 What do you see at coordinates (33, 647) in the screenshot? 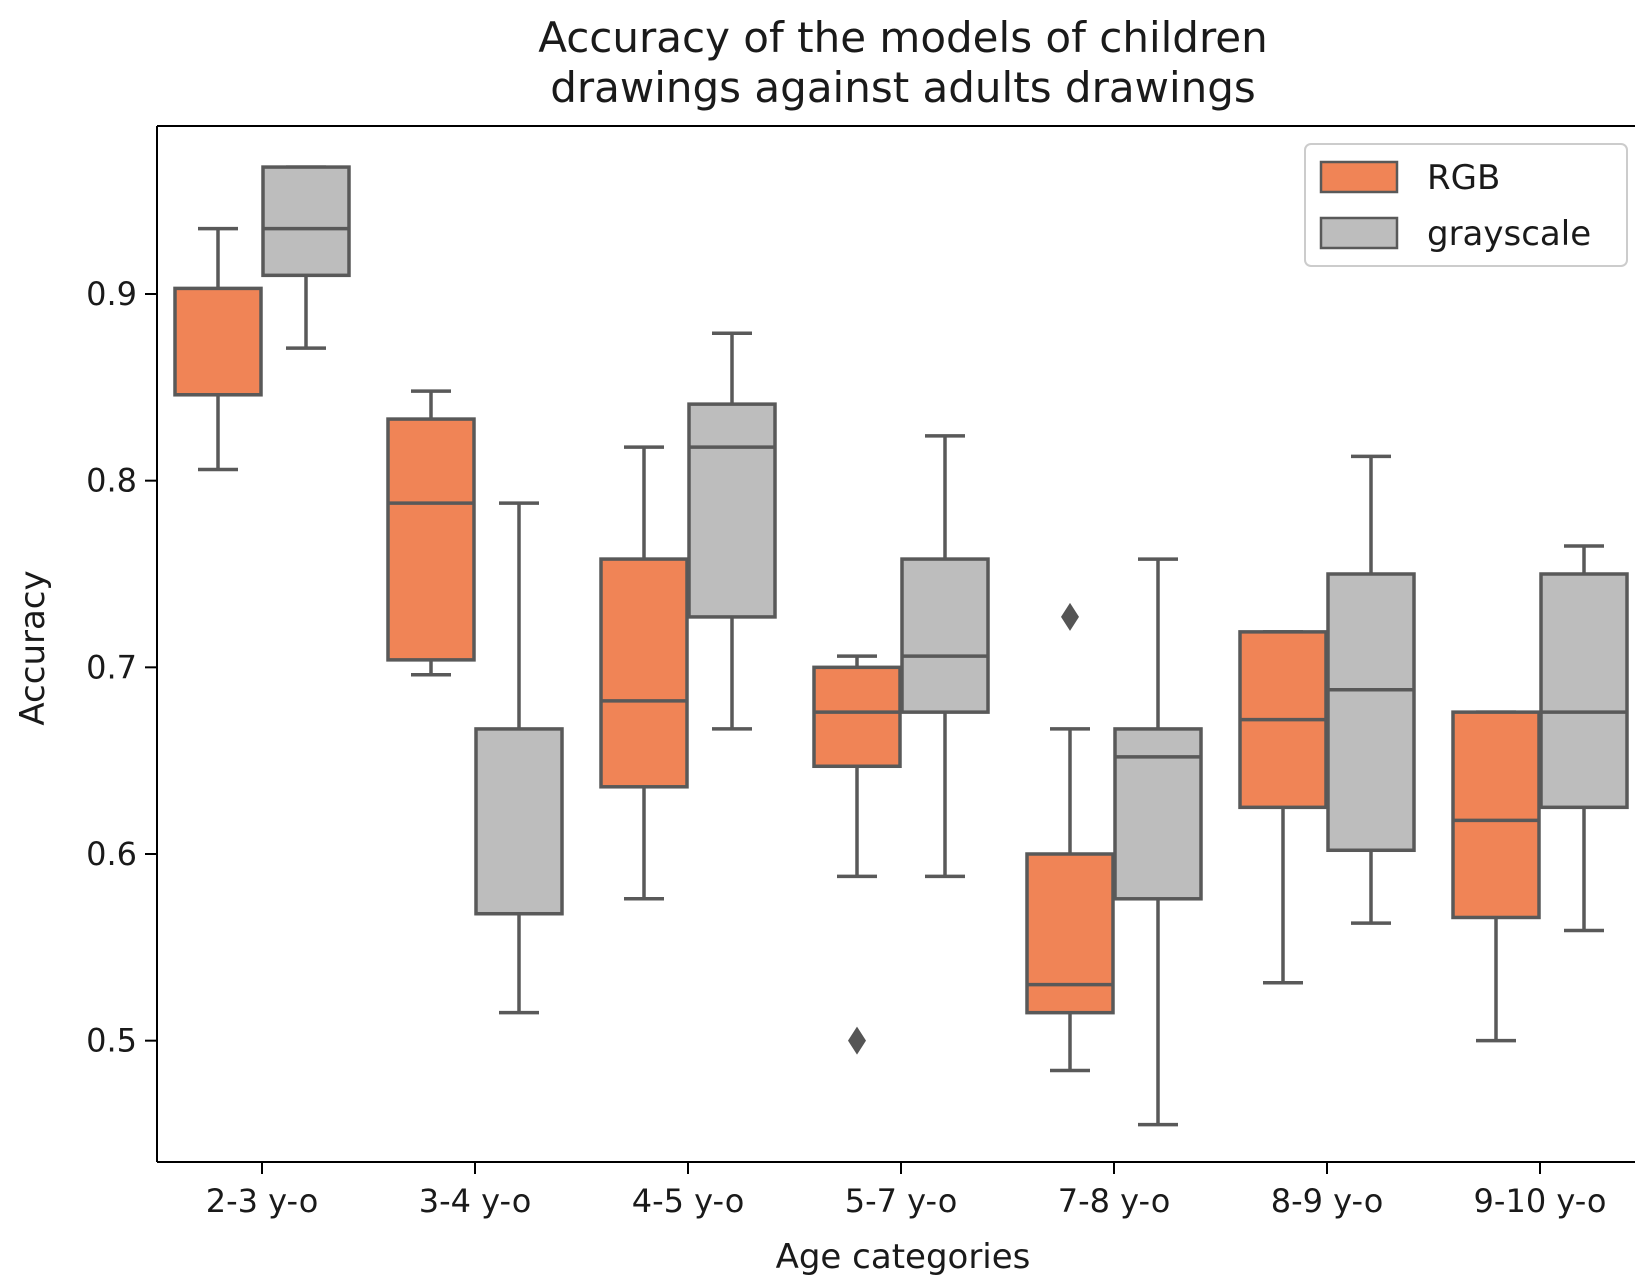
I see `y-axis-label: Accuracy` at bounding box center [33, 647].